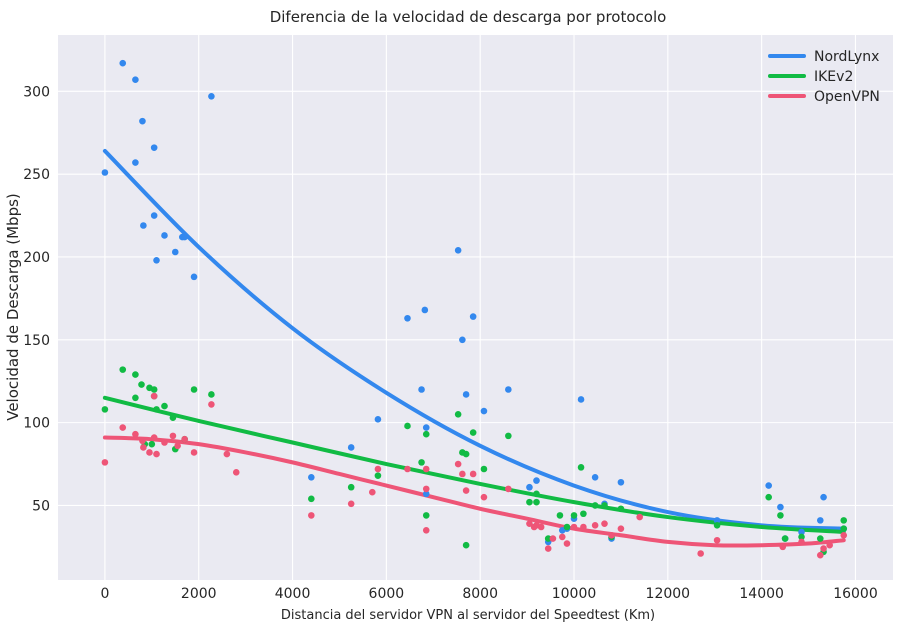  What do you see at coordinates (36, 258) in the screenshot?
I see `y-tick-label: 200` at bounding box center [36, 258].